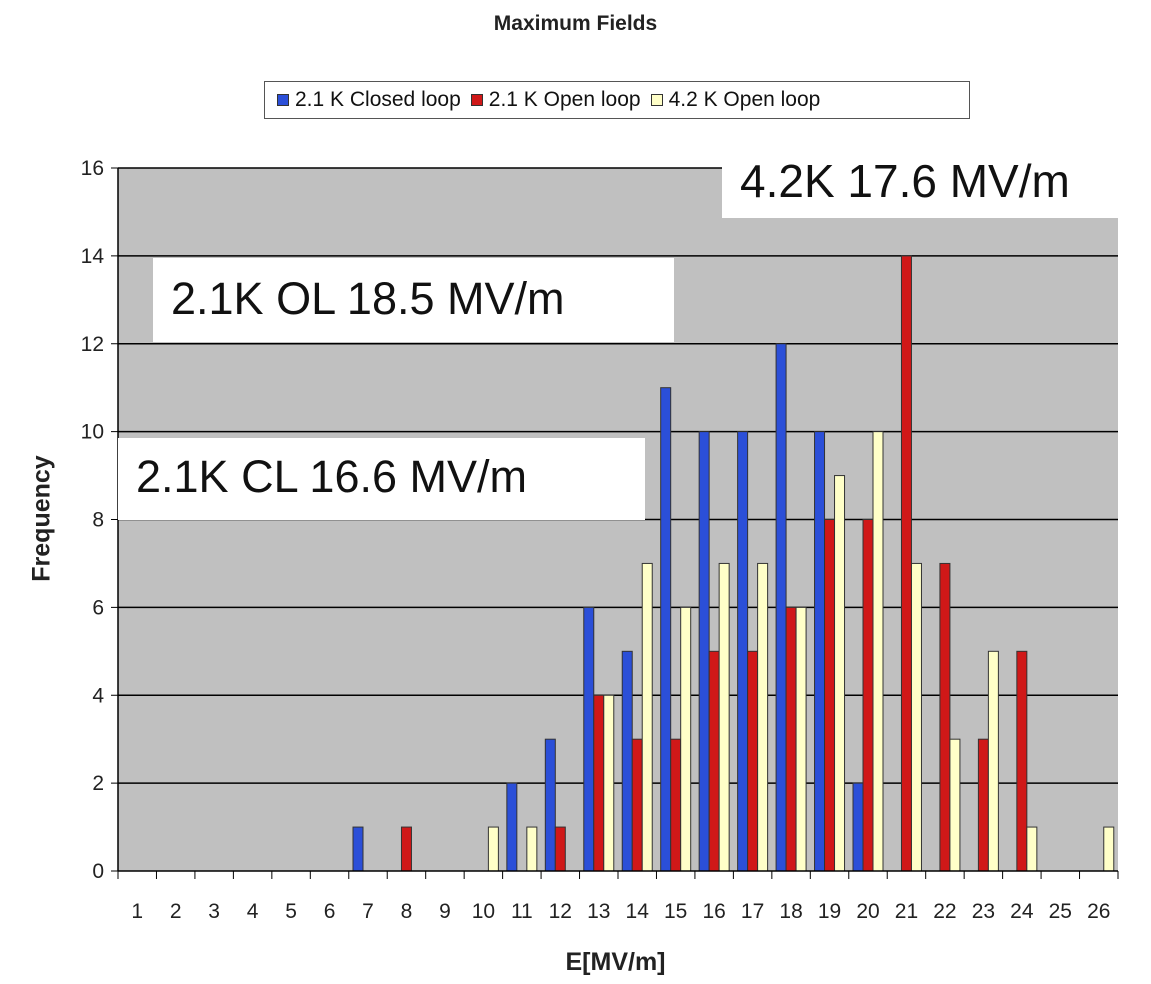 Image resolution: width=1151 pixels, height=984 pixels. I want to click on y-tick-label: 10, so click(92, 432).